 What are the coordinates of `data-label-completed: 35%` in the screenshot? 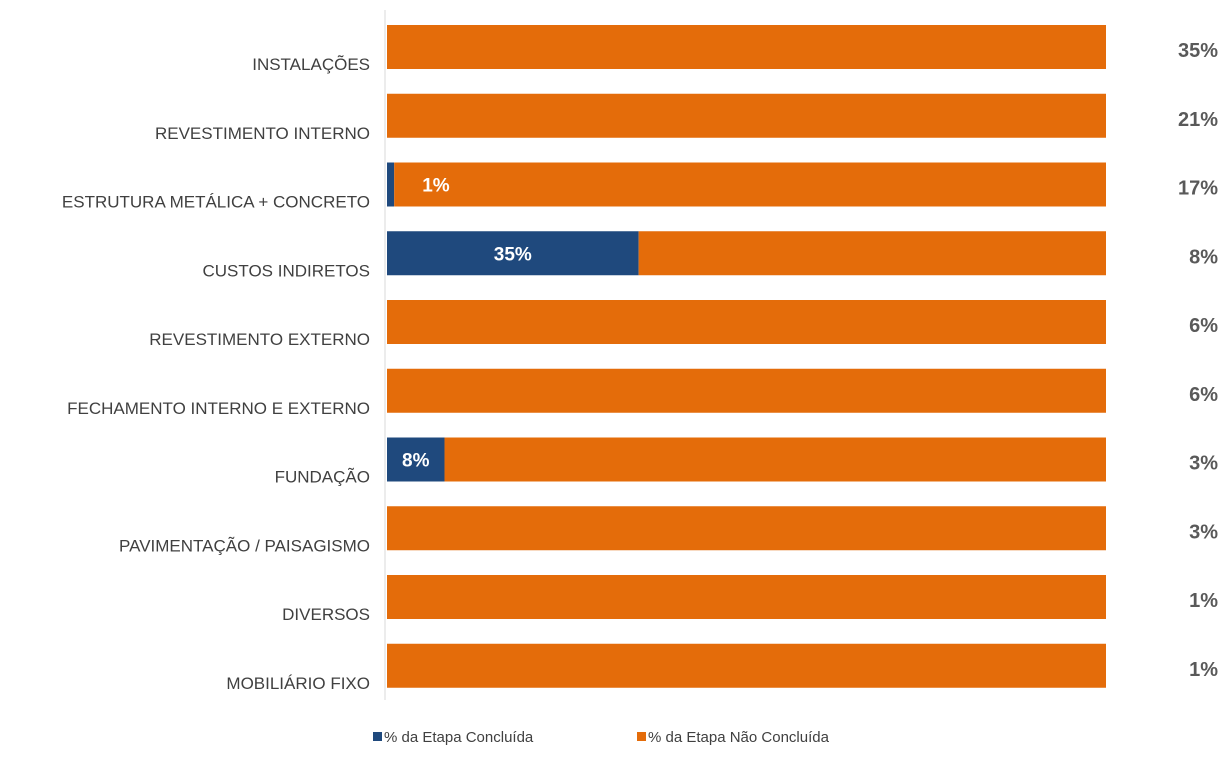 It's located at (513, 254).